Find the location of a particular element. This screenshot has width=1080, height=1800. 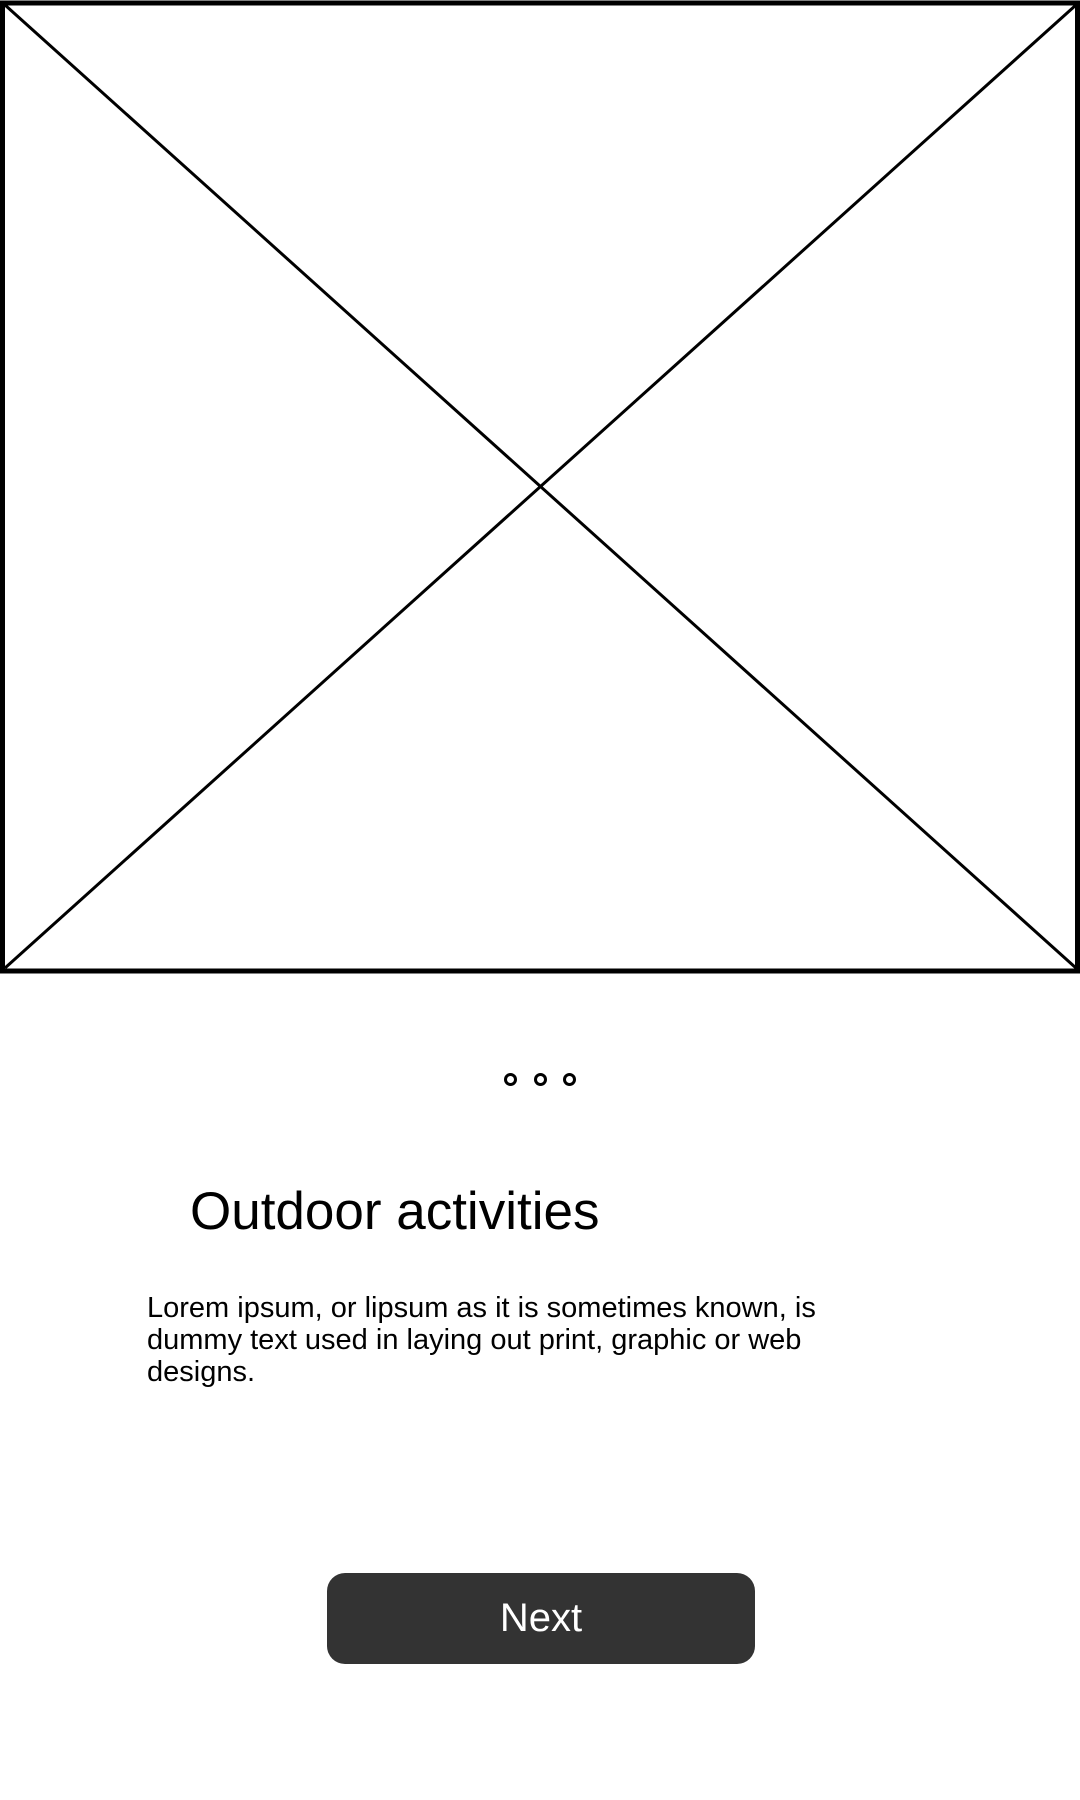

next-button: Next is located at coordinates (541, 1618).